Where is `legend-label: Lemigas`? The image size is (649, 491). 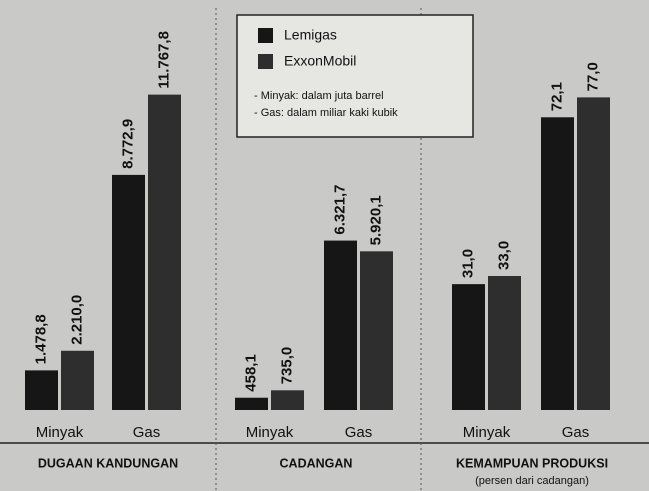
legend-label: Lemigas is located at coordinates (310, 35).